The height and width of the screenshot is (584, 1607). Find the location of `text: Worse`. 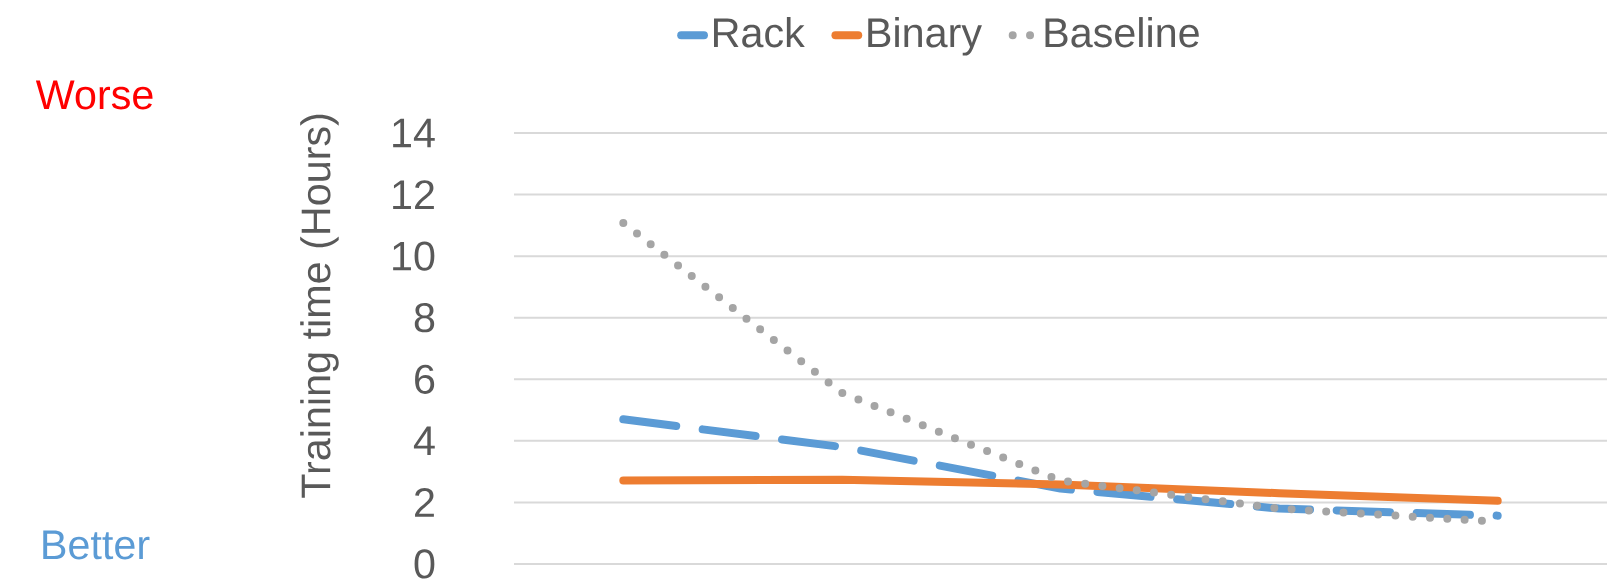

text: Worse is located at coordinates (94, 95).